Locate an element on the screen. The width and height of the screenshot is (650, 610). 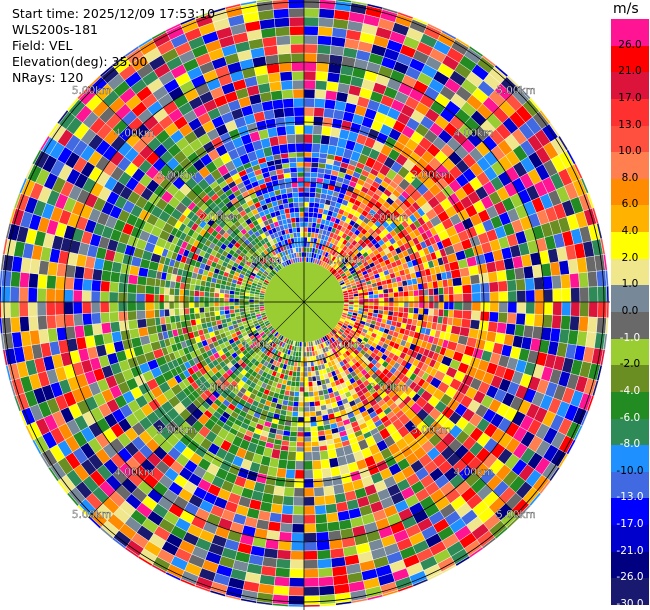
nrays-label: NRays: 120 is located at coordinates (48, 77).